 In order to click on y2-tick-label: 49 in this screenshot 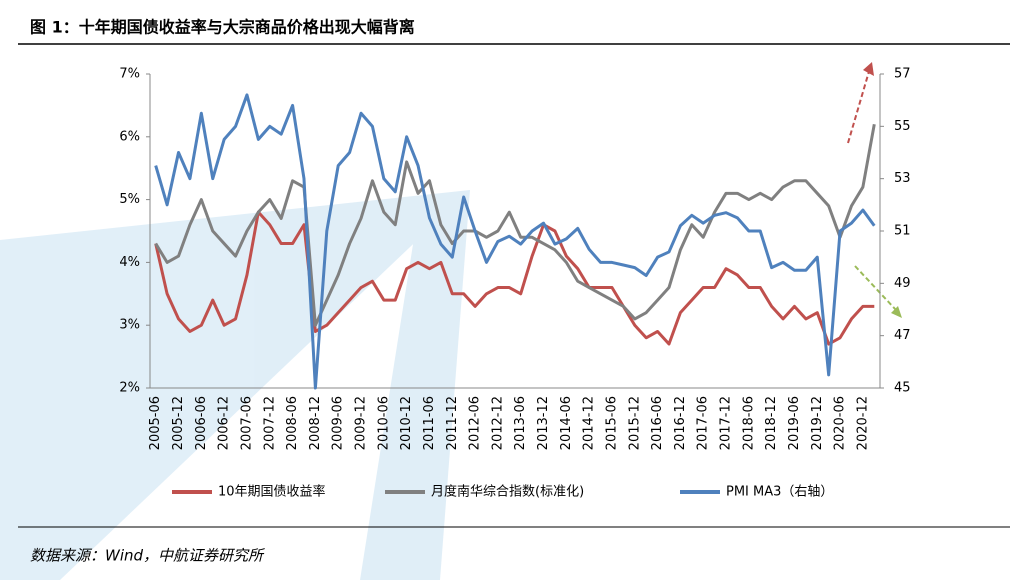, I will do `click(902, 283)`.